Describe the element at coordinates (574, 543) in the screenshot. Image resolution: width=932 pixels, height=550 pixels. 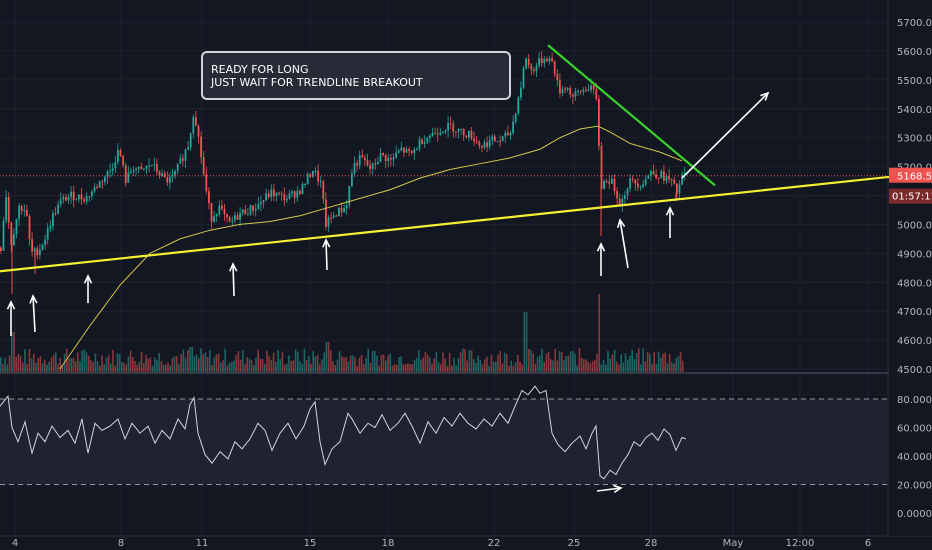
I see `time-axis-label: 25` at that location.